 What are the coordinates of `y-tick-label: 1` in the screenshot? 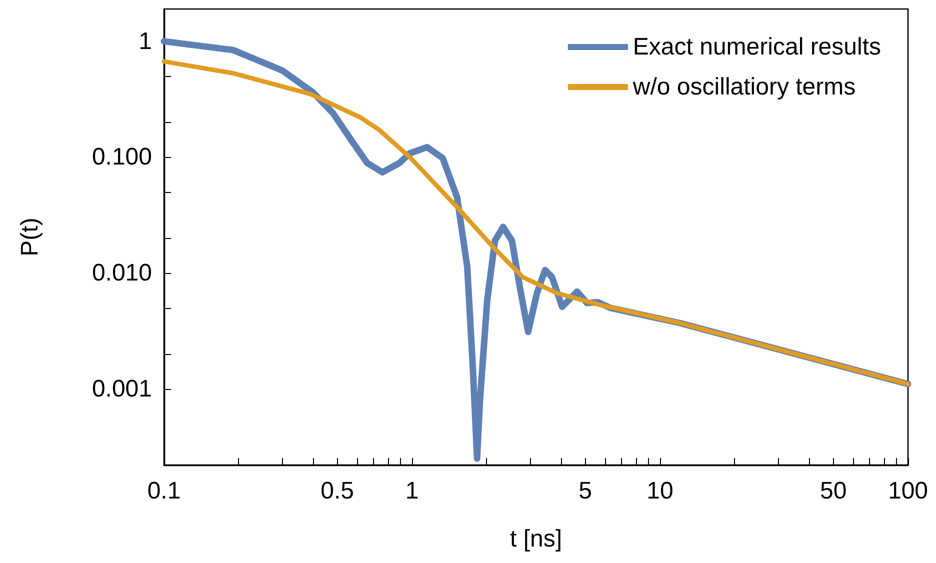 It's located at (145, 41).